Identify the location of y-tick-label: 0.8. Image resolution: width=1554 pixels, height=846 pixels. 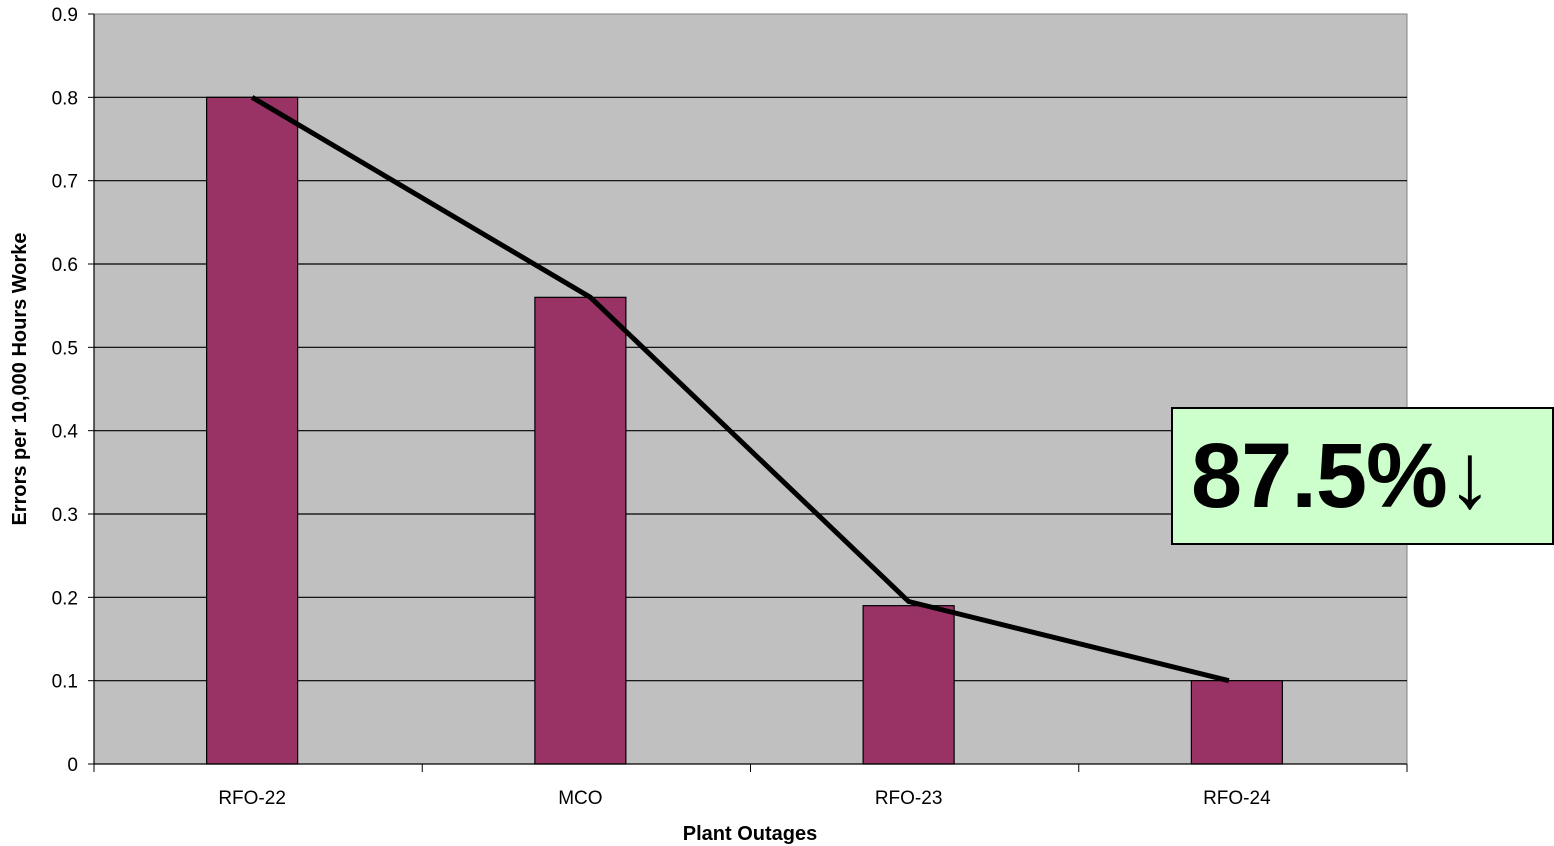
(65, 98).